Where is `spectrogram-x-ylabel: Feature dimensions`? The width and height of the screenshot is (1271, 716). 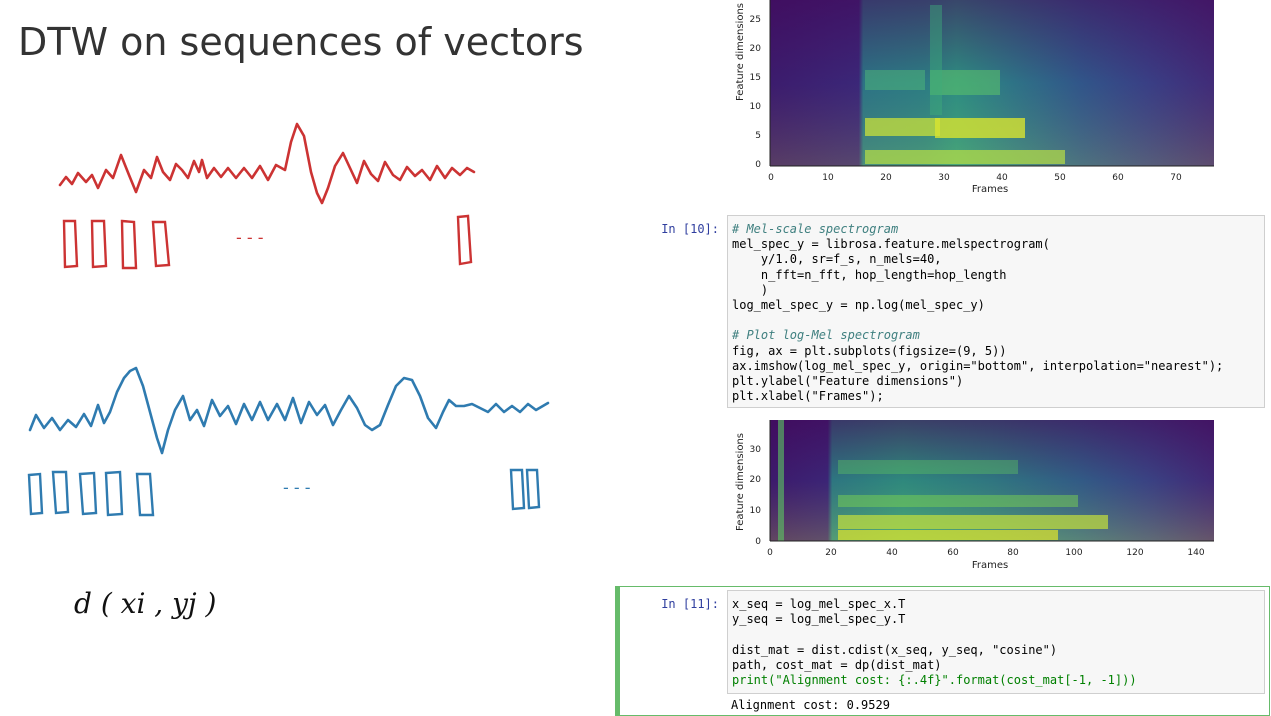 spectrogram-x-ylabel: Feature dimensions is located at coordinates (740, 52).